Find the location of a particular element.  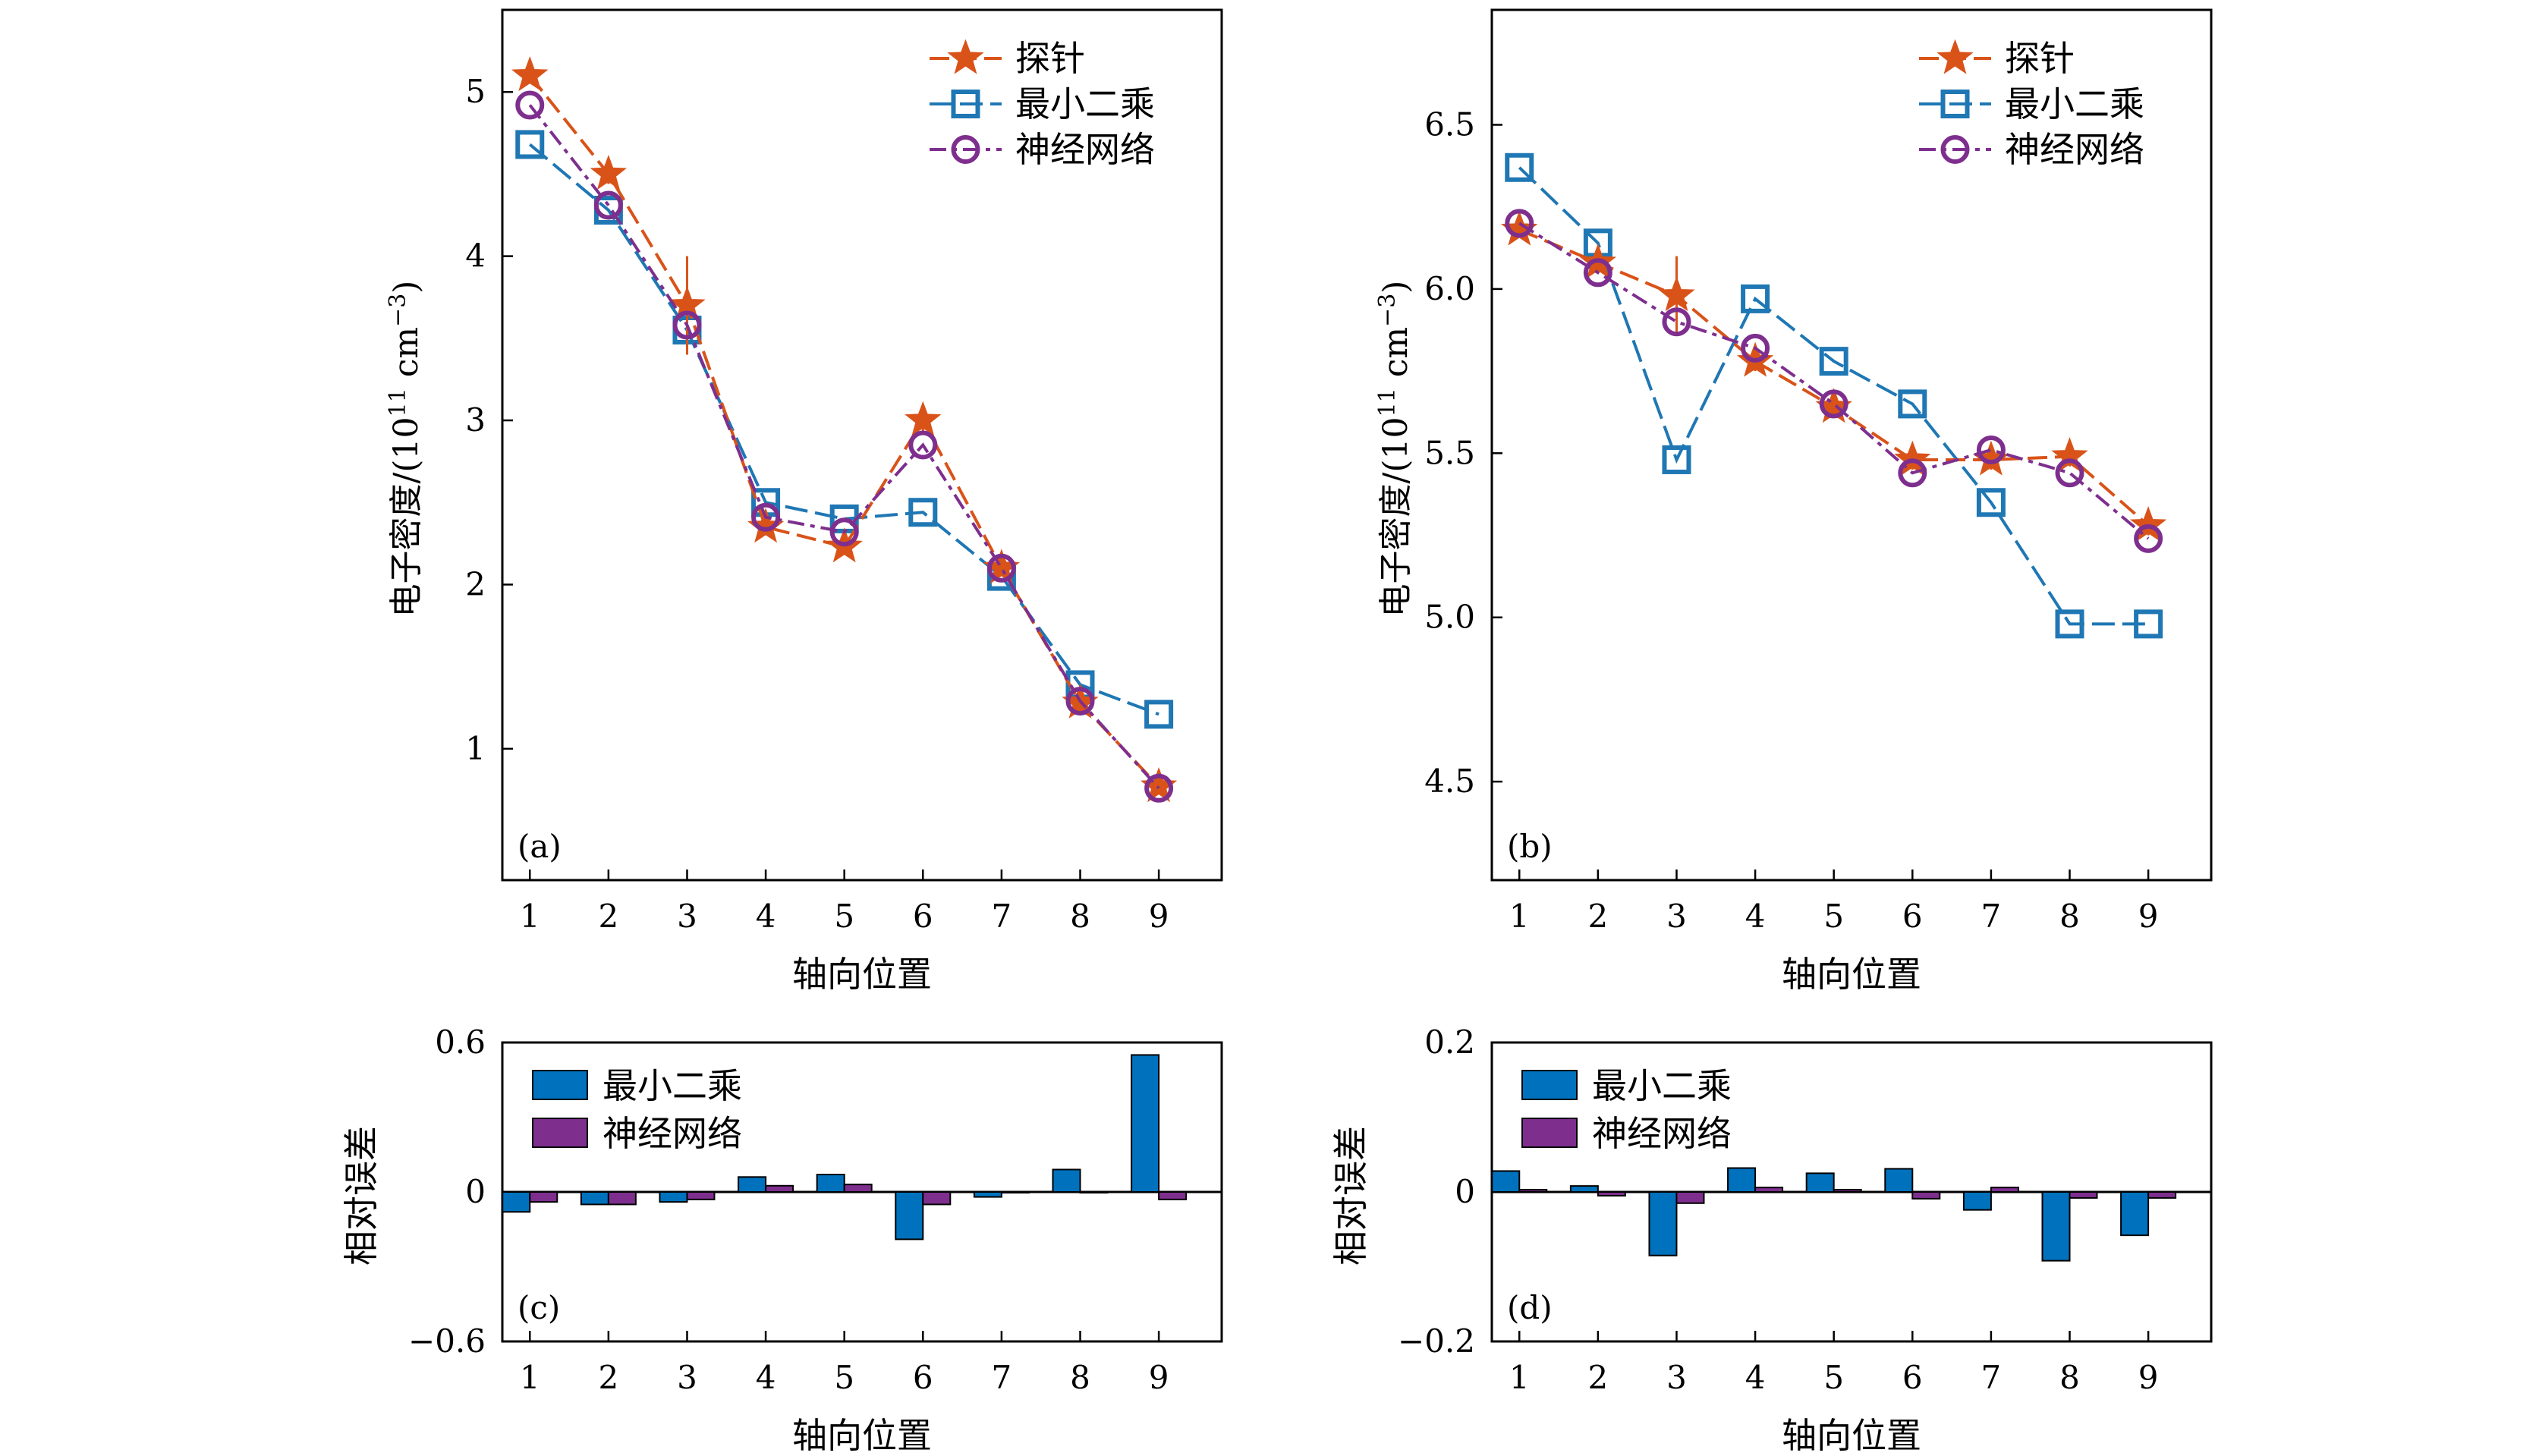

y-tick-label: 2 is located at coordinates (475, 583).